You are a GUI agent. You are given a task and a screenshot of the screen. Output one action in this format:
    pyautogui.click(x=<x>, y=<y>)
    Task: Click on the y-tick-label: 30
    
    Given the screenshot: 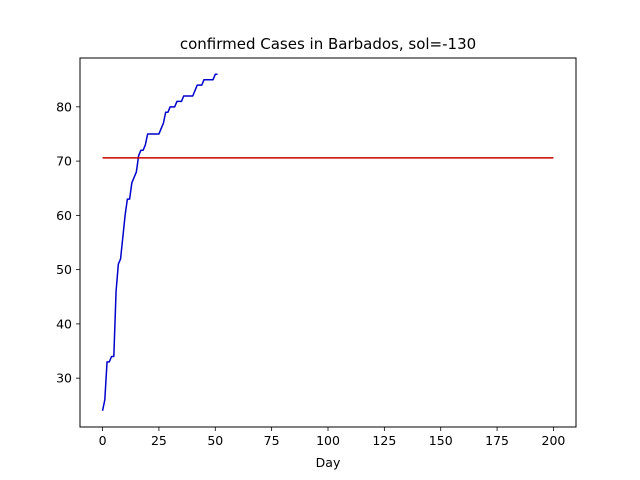 What is the action you would take?
    pyautogui.click(x=64, y=378)
    